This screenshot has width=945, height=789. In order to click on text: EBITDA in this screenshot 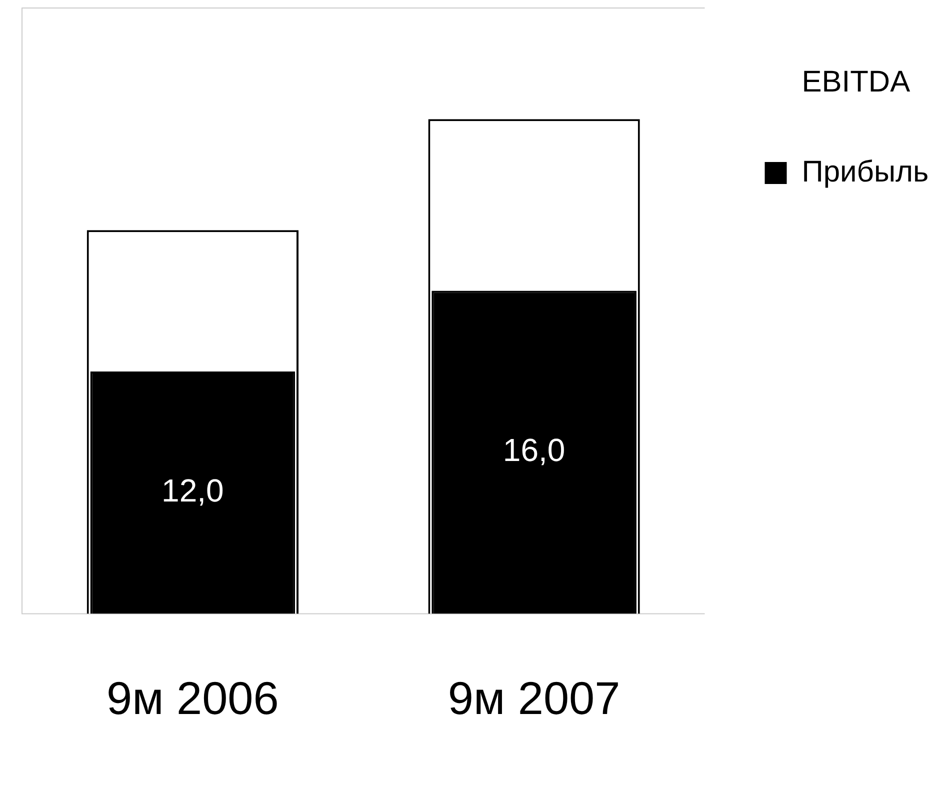, I will do `click(856, 81)`.